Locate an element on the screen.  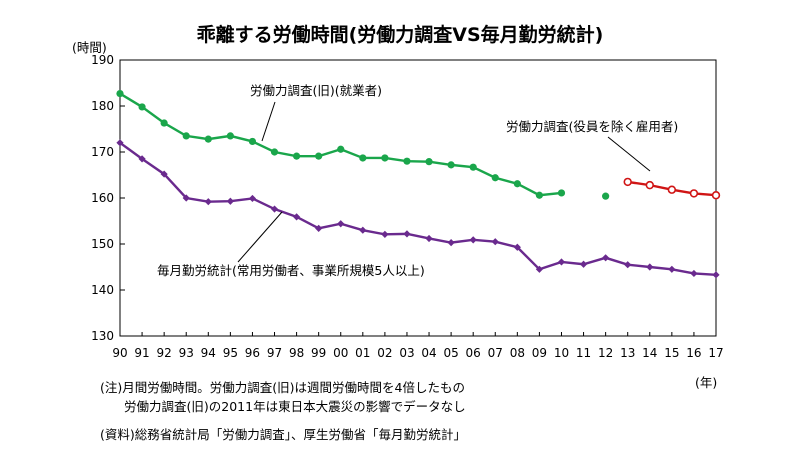
x-axis-label: (年) is located at coordinates (706, 382).